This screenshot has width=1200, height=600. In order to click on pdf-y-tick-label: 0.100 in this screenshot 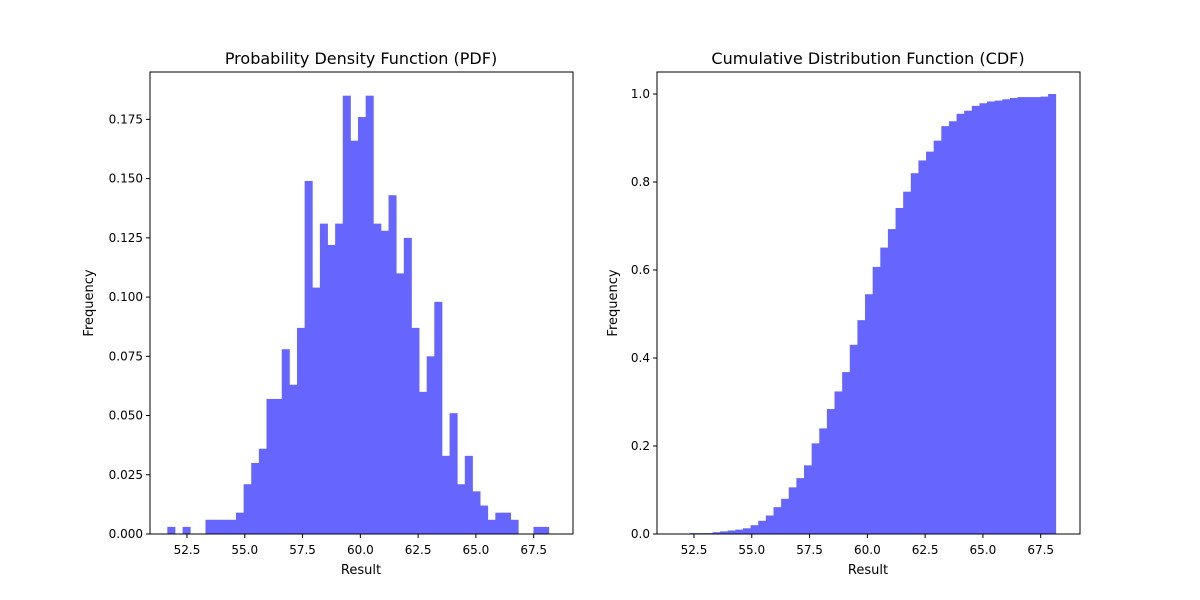, I will do `click(126, 297)`.